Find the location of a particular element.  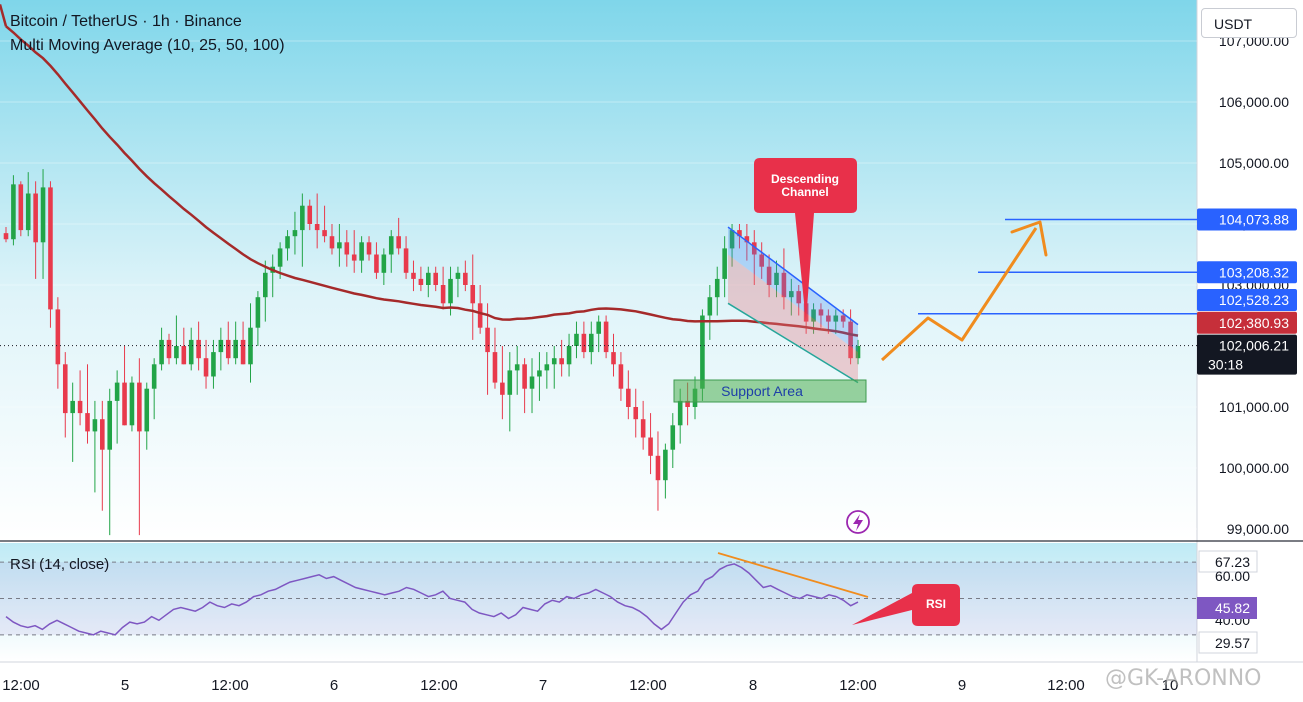

ma-price-label-bg is located at coordinates (1247, 322).